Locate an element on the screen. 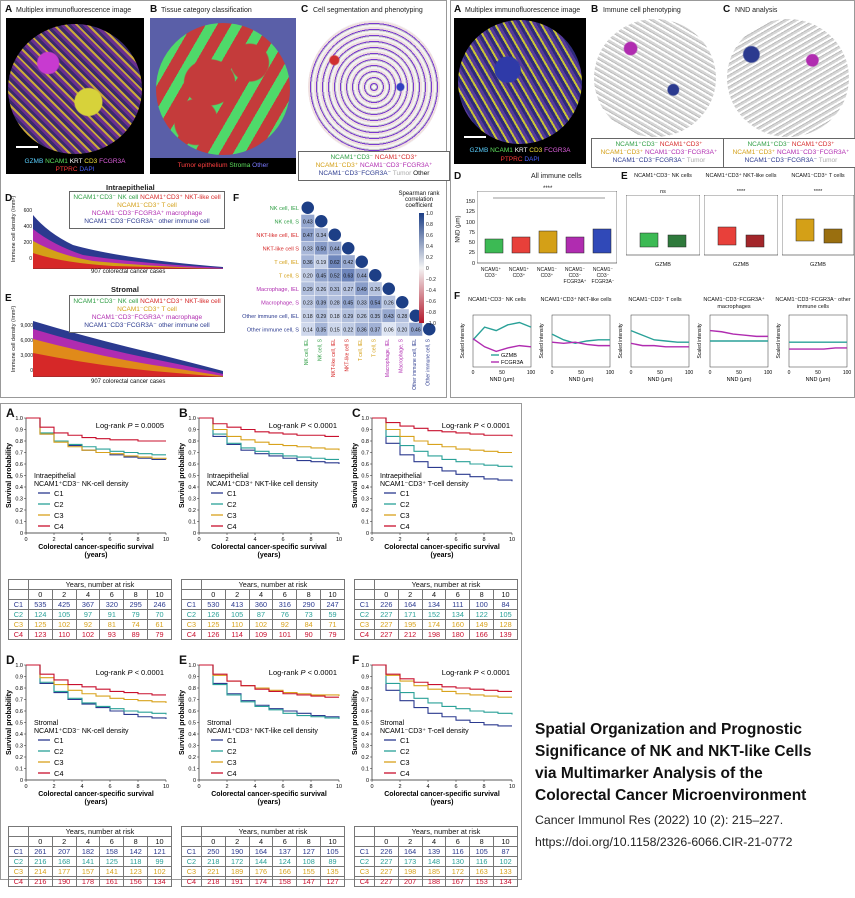 This screenshot has height=898, width=855. km-curve-c3 is located at coordinates (96, 438).